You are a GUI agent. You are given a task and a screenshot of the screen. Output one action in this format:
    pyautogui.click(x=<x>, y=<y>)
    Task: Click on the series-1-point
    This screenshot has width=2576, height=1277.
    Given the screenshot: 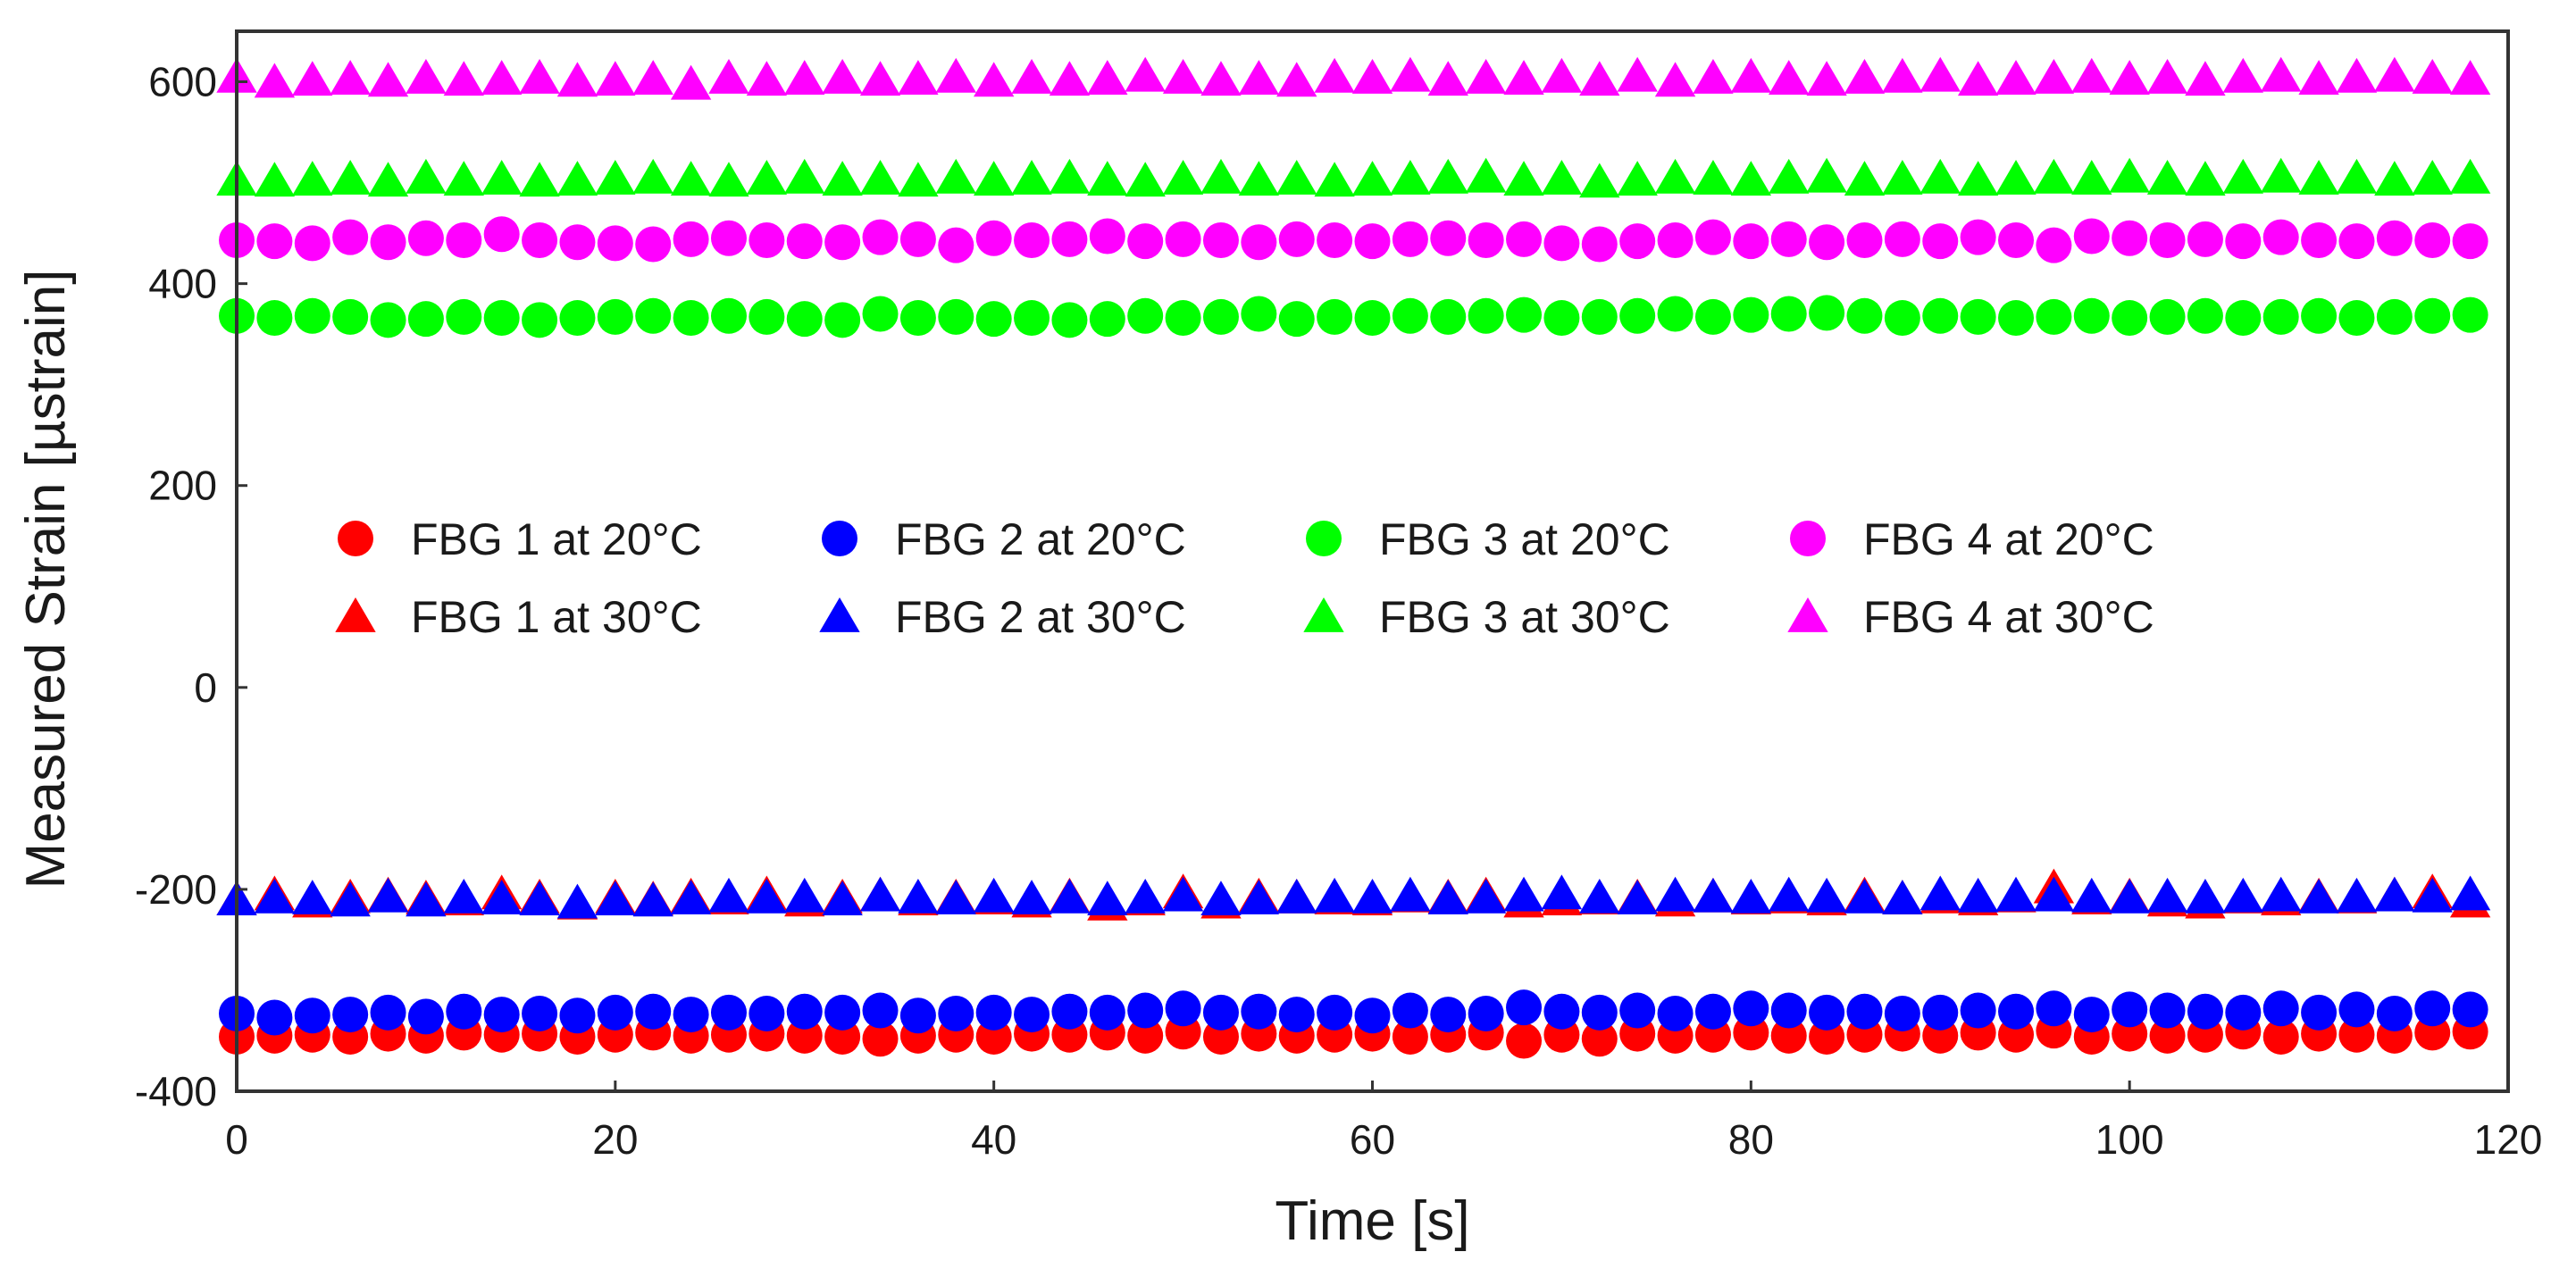 What is the action you would take?
    pyautogui.click(x=1524, y=1041)
    